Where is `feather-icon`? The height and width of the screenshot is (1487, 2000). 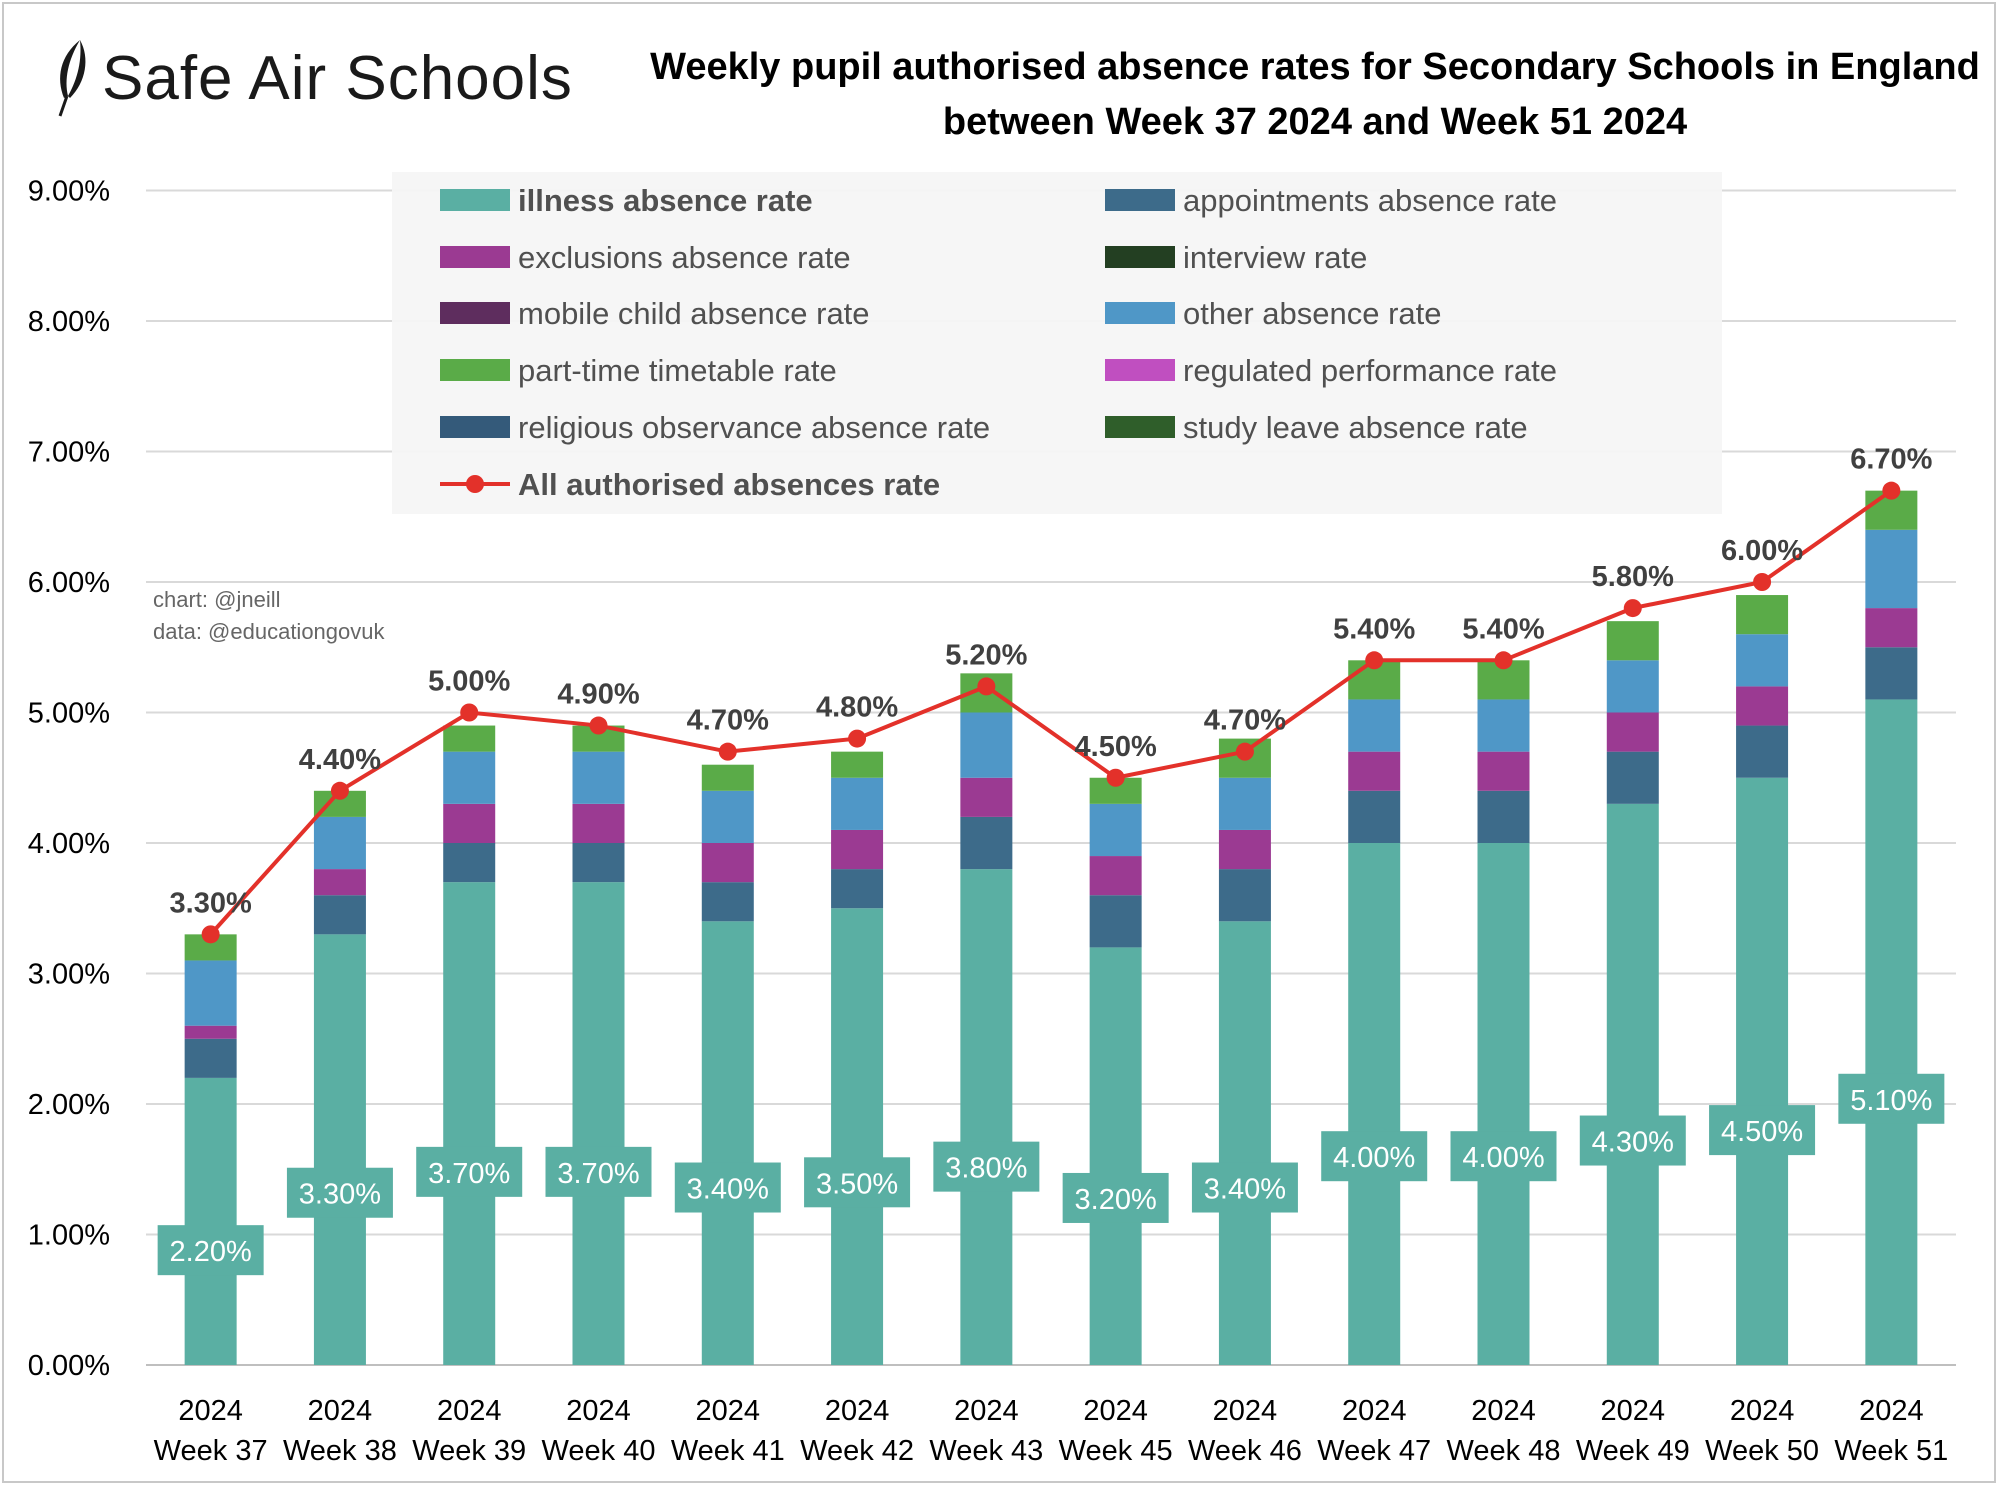
feather-icon is located at coordinates (72, 78).